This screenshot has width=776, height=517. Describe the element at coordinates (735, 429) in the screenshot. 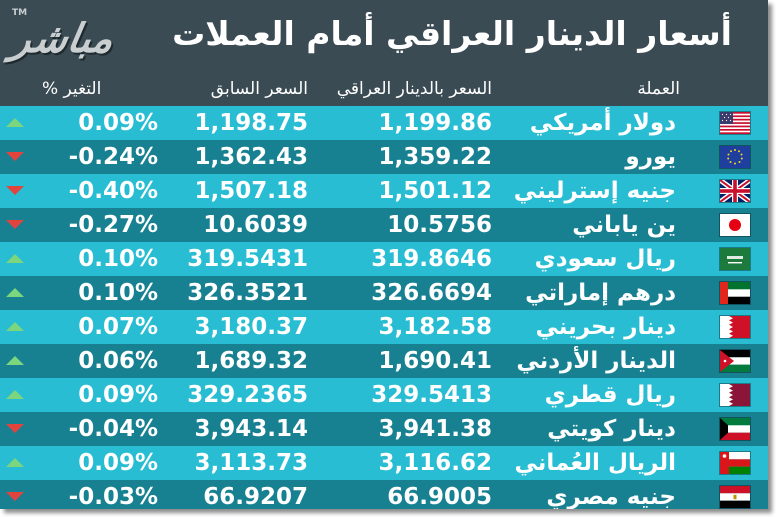

I see `kuwait-flag-icon` at that location.